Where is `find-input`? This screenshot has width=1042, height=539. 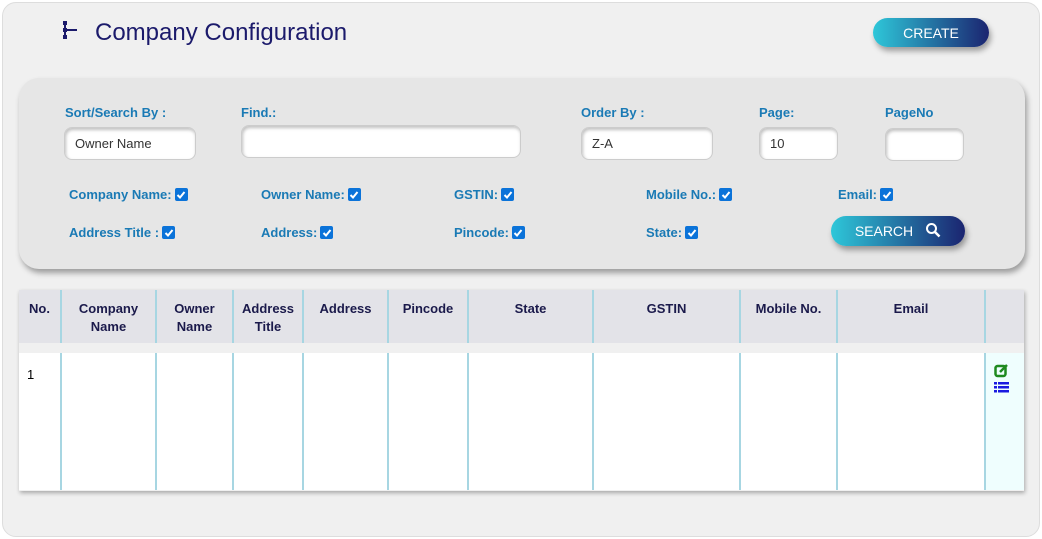
find-input is located at coordinates (381, 141).